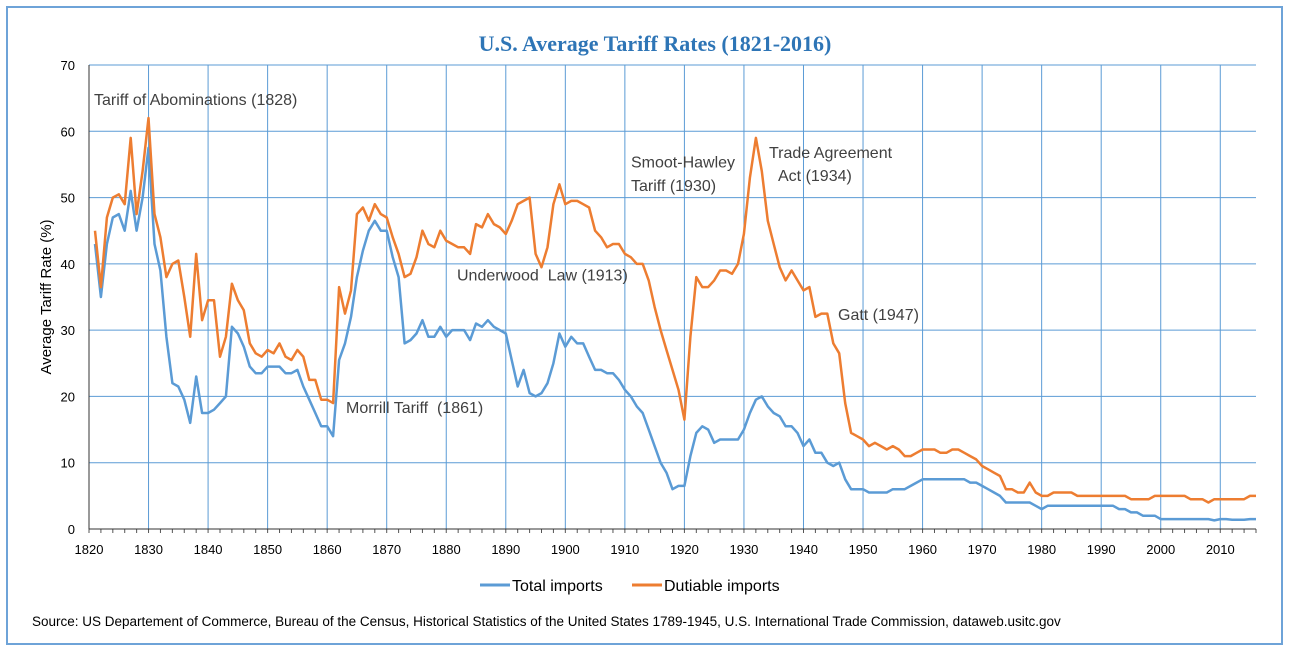  Describe the element at coordinates (46, 296) in the screenshot. I see `y-axis-label: Average Tariff Rate (%)` at that location.